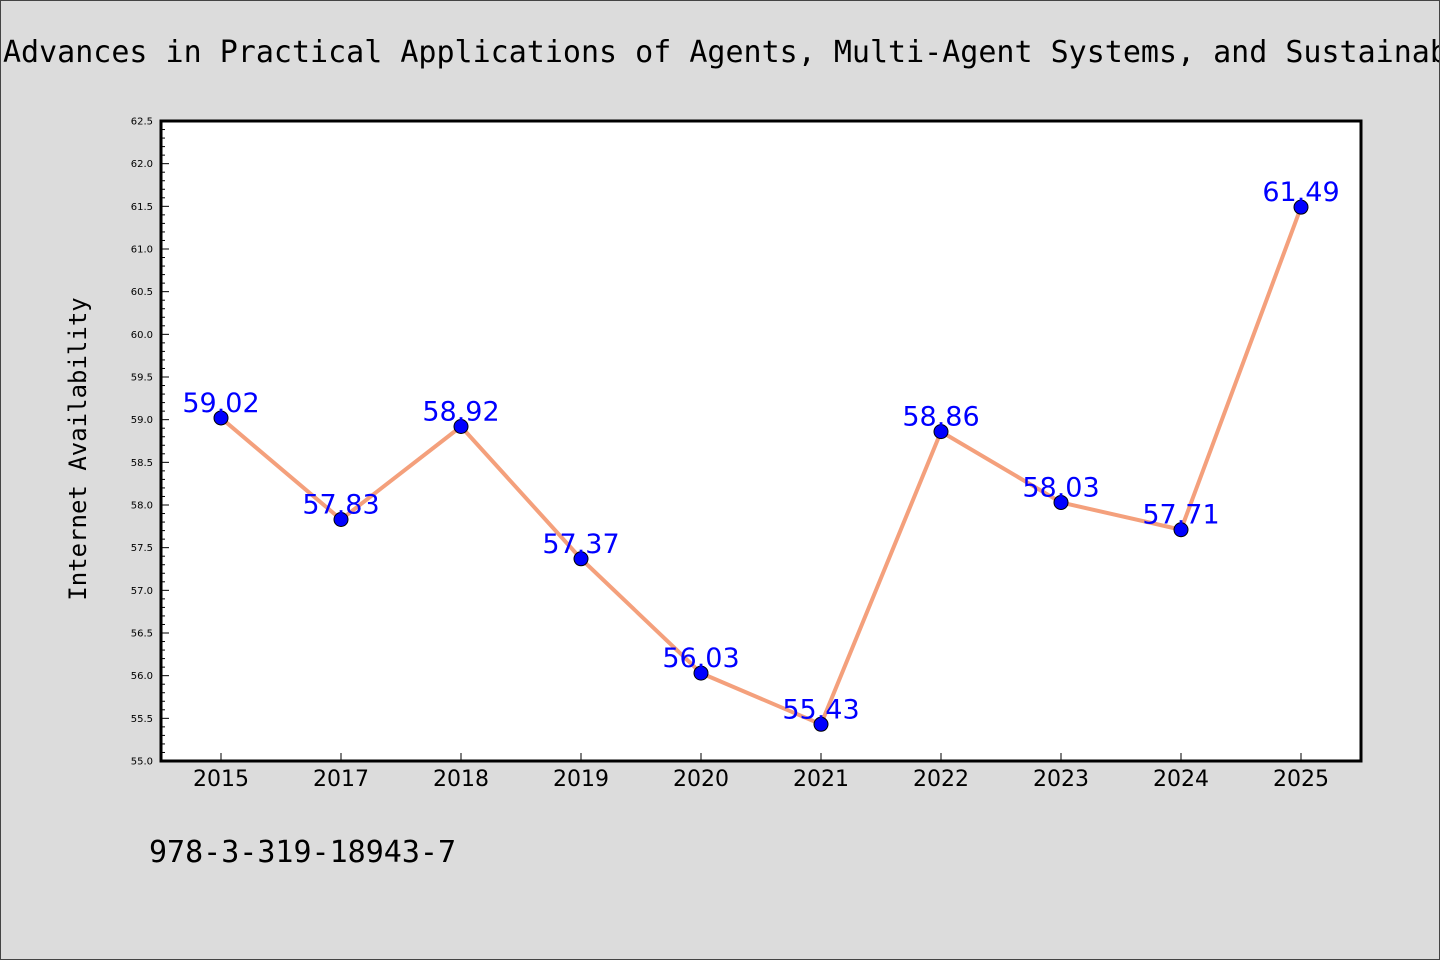 Image resolution: width=1440 pixels, height=960 pixels. Describe the element at coordinates (142, 719) in the screenshot. I see `y-tick-label: 55.5` at that location.